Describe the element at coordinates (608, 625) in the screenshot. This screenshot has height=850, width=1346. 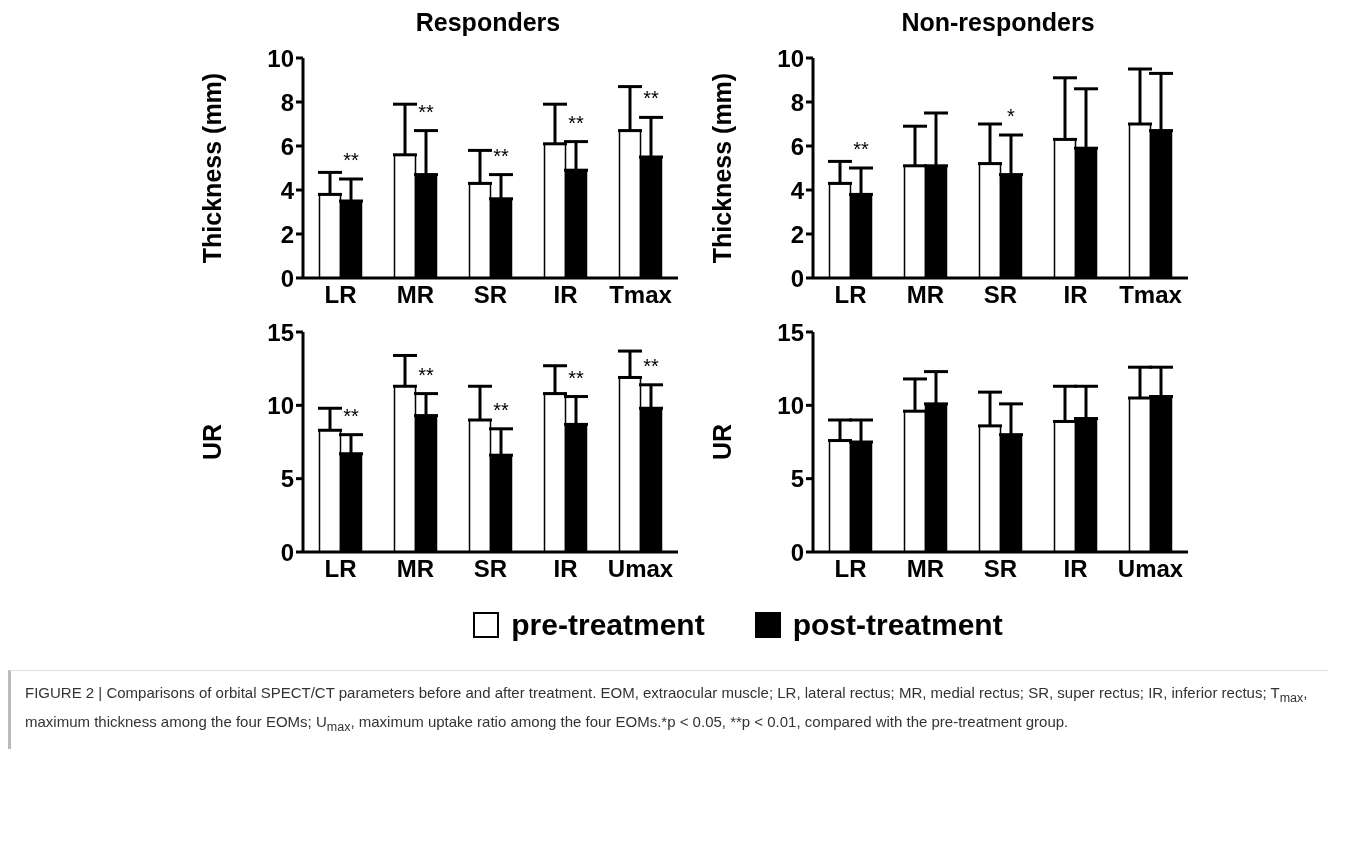
I see `legend-label: pre-treatment` at that location.